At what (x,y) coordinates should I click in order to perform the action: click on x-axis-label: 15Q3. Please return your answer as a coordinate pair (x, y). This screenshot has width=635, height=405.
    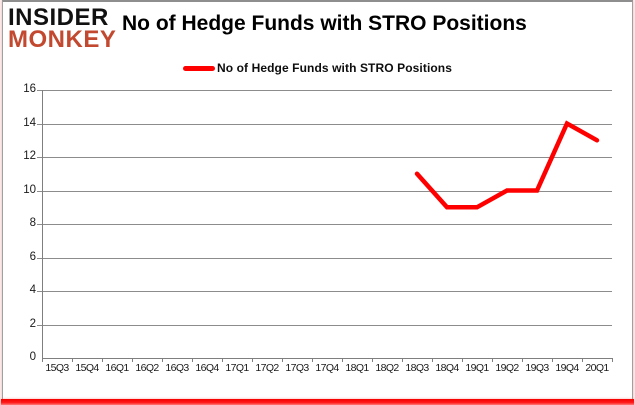
    Looking at the image, I should click on (57, 368).